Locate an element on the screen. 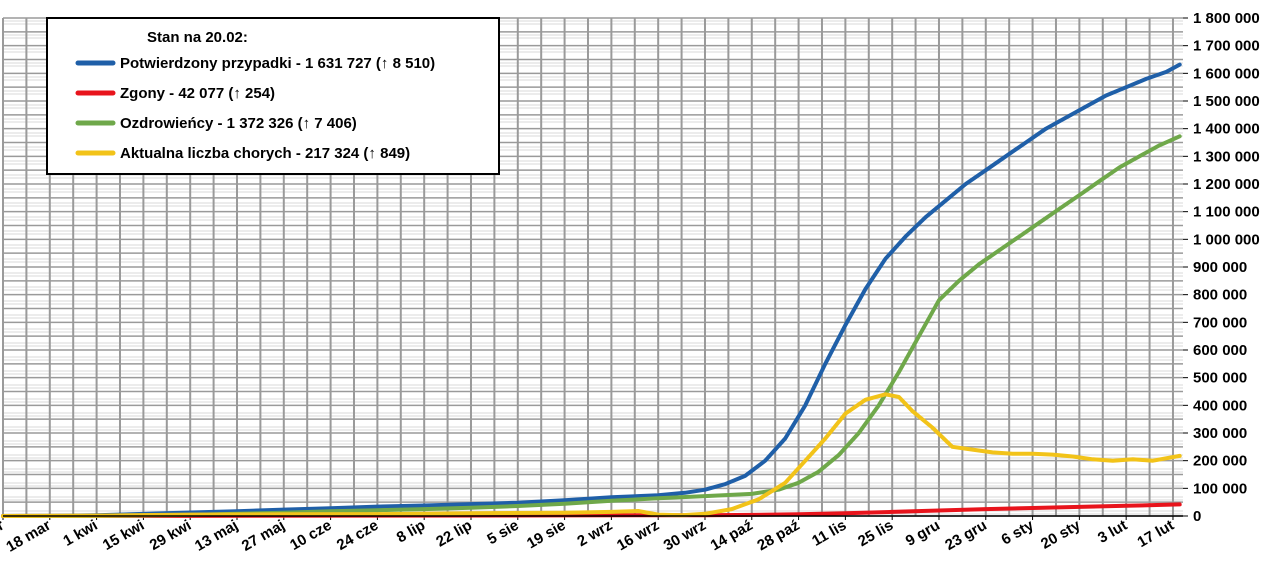  x-tick-label: 18 mar is located at coordinates (28, 536).